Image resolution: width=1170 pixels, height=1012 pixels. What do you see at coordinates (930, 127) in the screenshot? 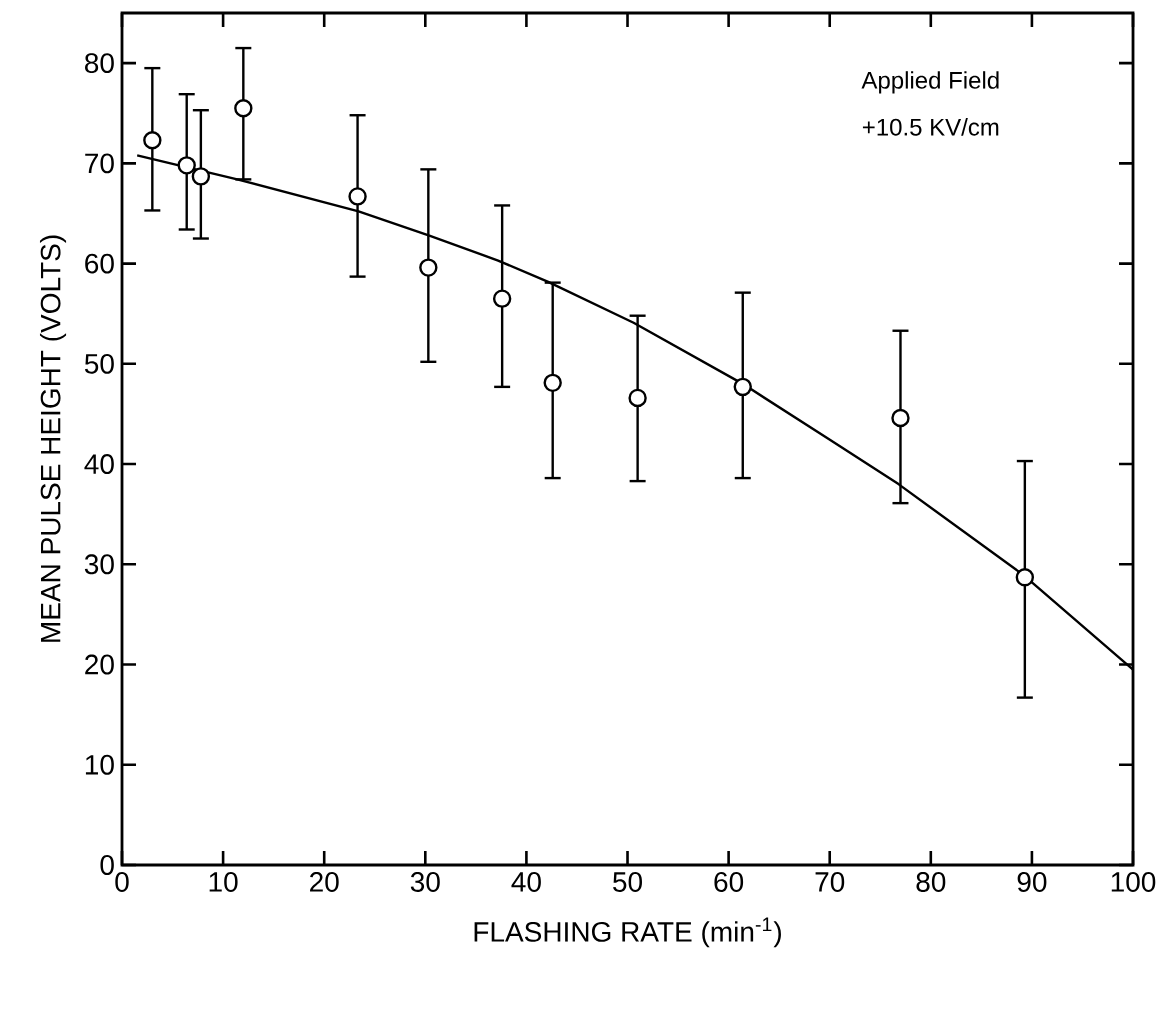
I see `annotation: +10.5 KV/cm` at bounding box center [930, 127].